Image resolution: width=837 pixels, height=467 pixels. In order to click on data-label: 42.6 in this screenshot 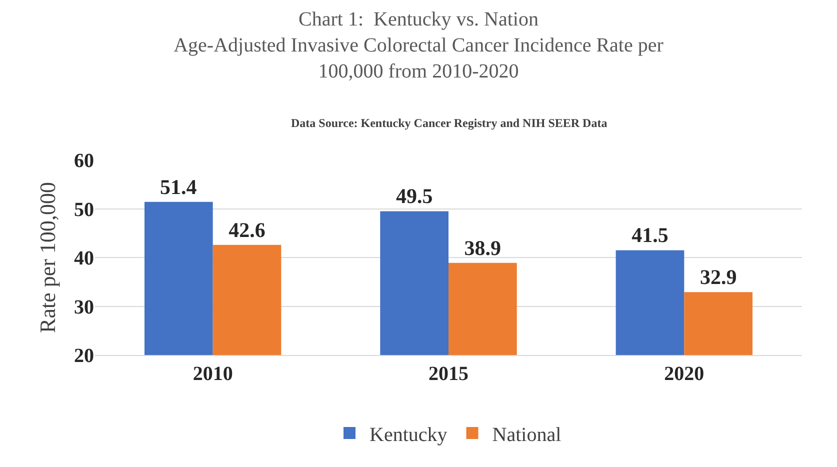, I will do `click(247, 230)`.